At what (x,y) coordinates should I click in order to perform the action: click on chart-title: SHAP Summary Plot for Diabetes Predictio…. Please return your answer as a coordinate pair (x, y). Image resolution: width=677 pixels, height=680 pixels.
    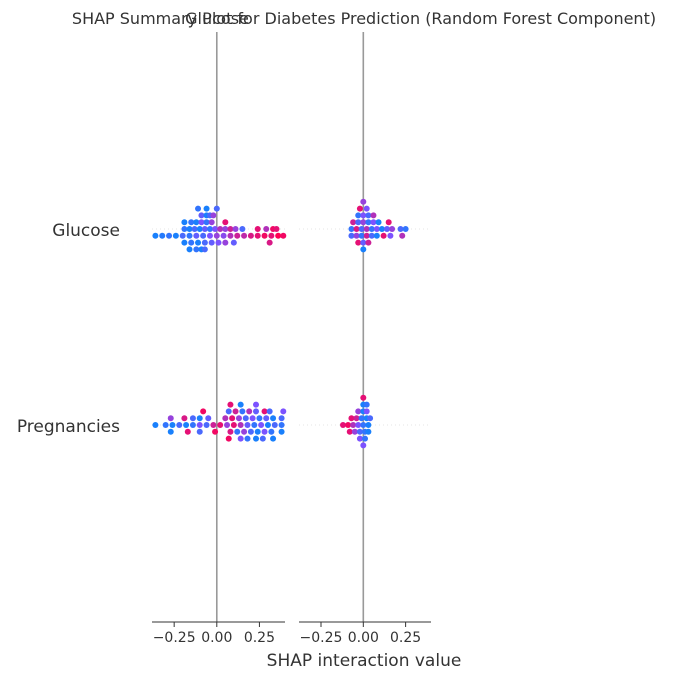
    Looking at the image, I should click on (364, 18).